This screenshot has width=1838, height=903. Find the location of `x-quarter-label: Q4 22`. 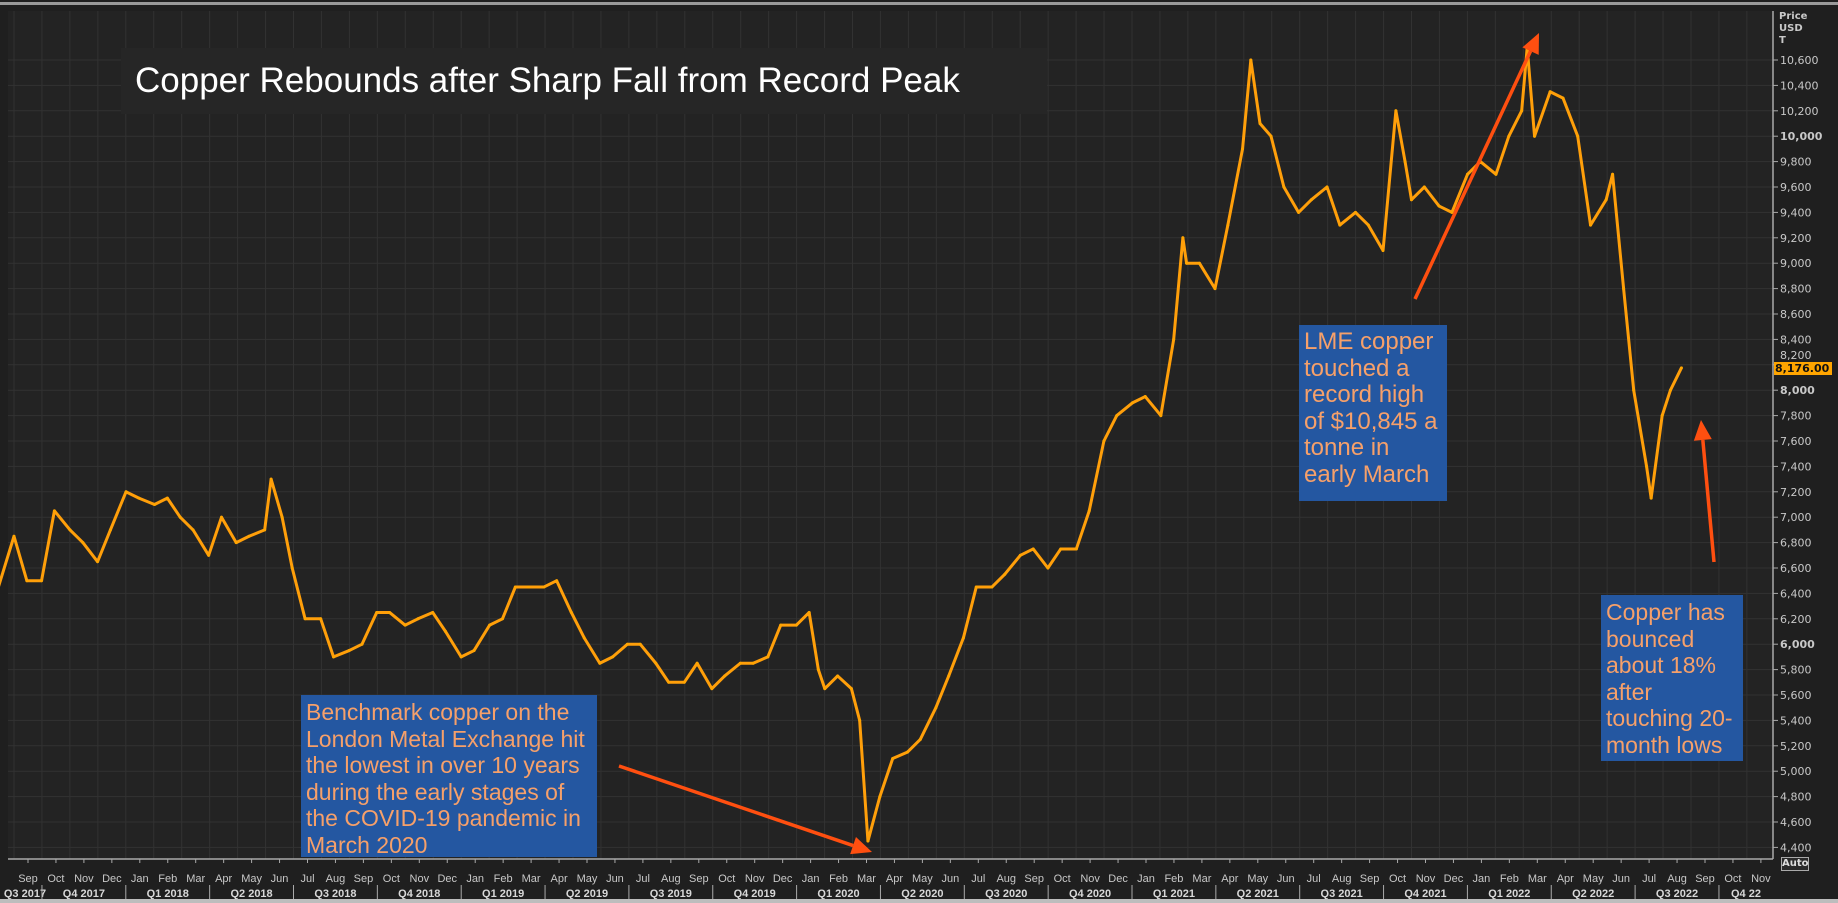

x-quarter-label: Q4 22 is located at coordinates (1746, 894).